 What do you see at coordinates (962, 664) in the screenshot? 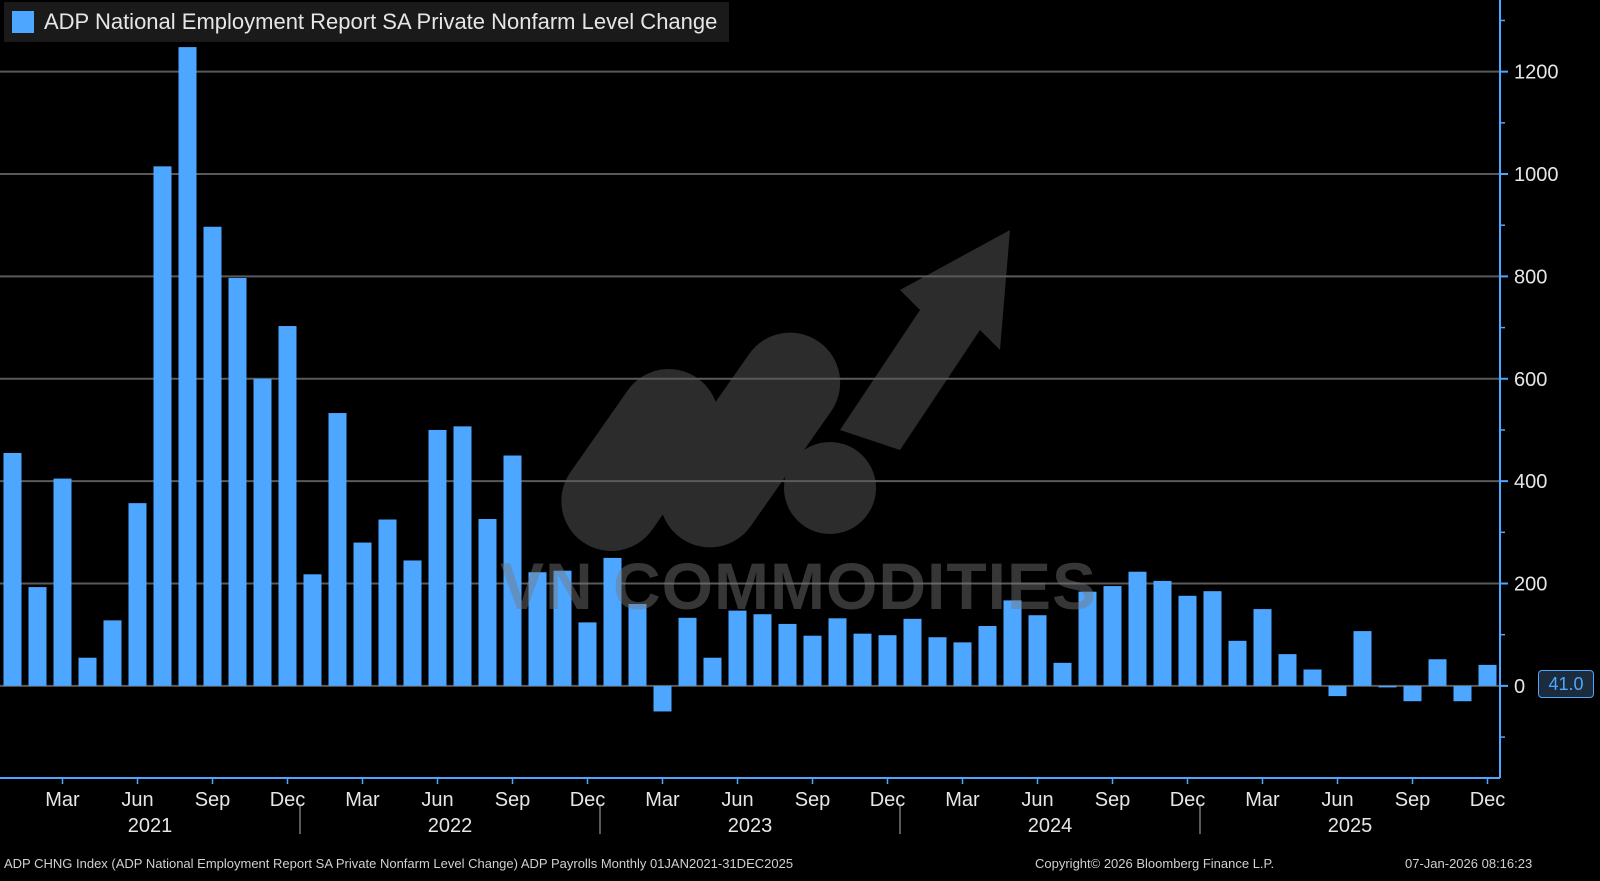
I see `bar-mar-2024` at bounding box center [962, 664].